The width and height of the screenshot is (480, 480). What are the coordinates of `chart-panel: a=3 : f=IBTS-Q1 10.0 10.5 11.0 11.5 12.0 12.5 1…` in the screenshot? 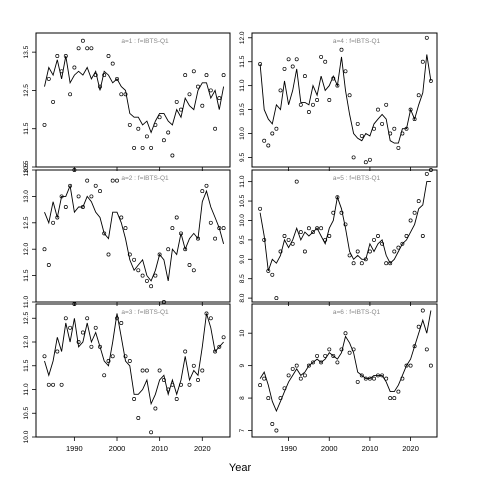 It's located at (127, 377).